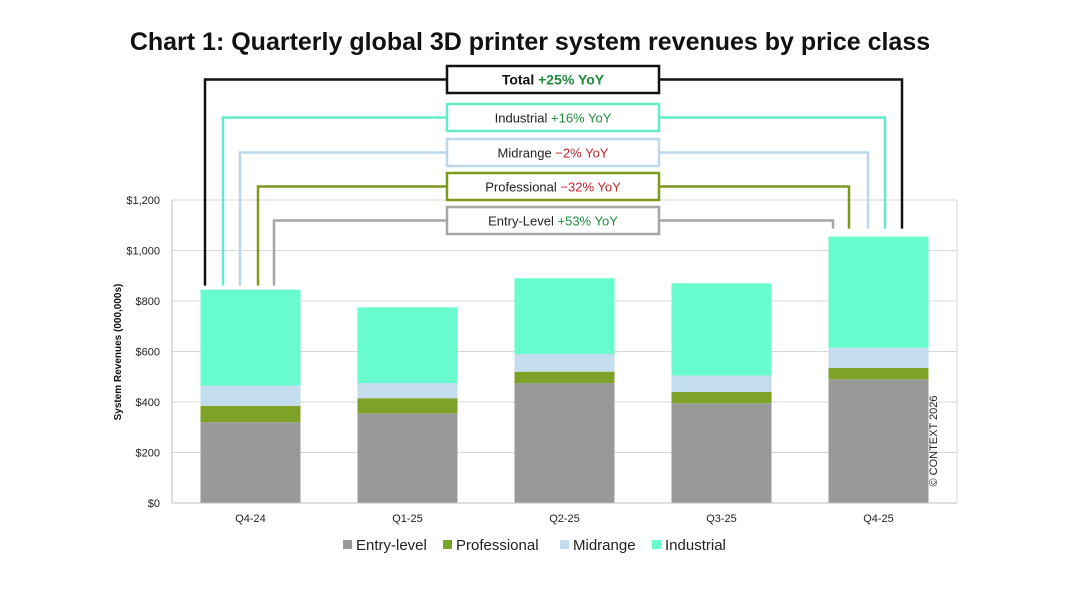 This screenshot has width=1080, height=596. Describe the element at coordinates (656, 544) in the screenshot. I see `legend-swatch-industrial` at that location.